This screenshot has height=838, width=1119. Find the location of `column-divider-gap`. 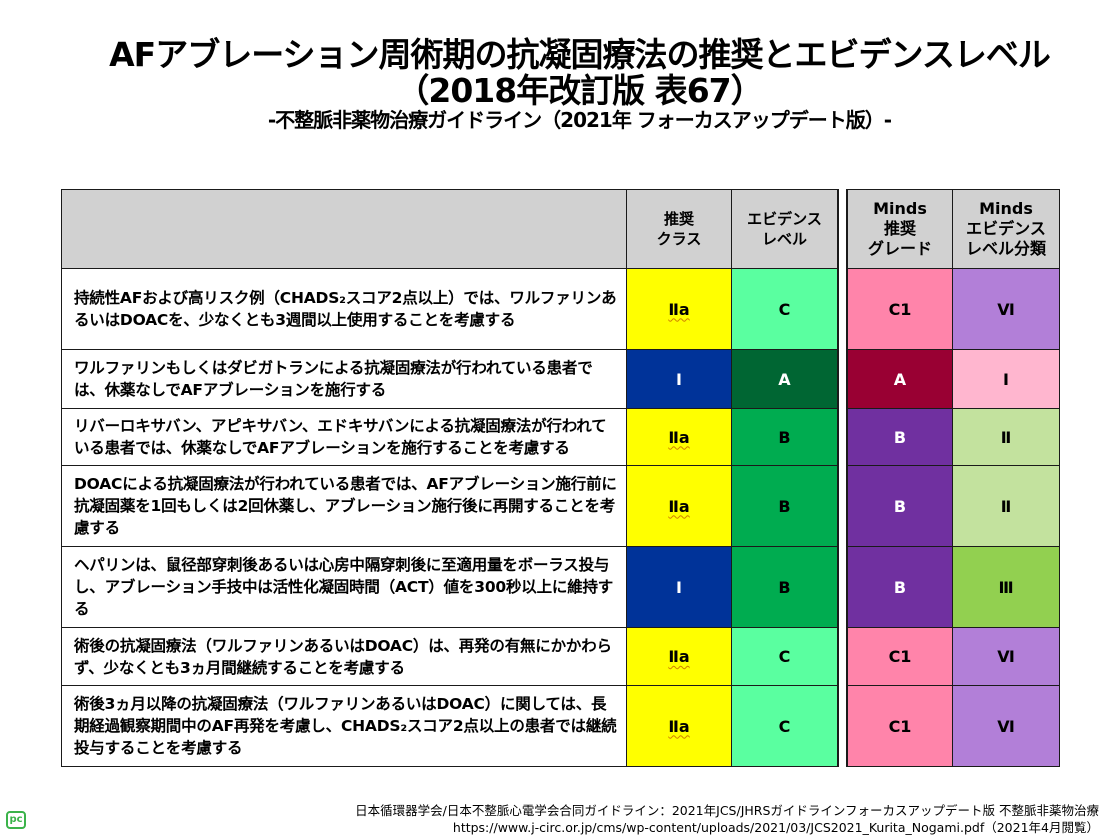

column-divider-gap is located at coordinates (842, 478).